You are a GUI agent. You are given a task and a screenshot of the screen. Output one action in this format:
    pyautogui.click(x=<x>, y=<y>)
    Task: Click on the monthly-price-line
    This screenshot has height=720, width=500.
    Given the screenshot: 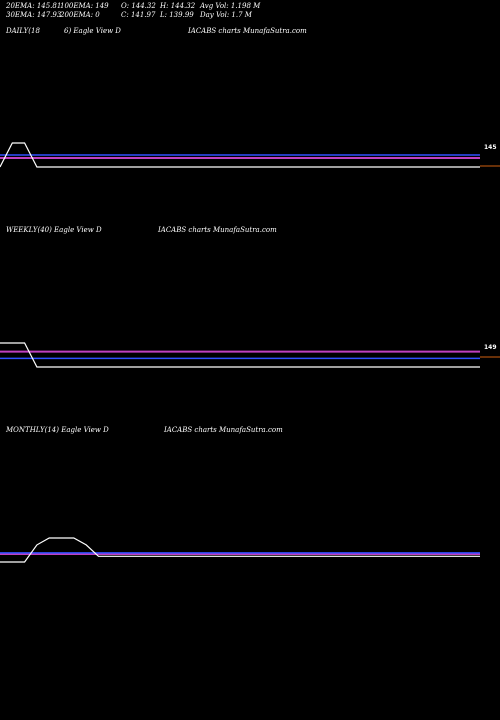 What is the action you would take?
    pyautogui.click(x=240, y=550)
    